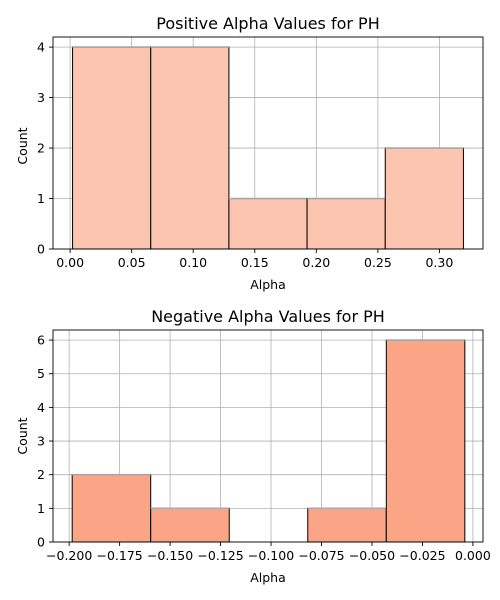  Describe the element at coordinates (321, 555) in the screenshot. I see `x-tick-label: −0.075` at that location.